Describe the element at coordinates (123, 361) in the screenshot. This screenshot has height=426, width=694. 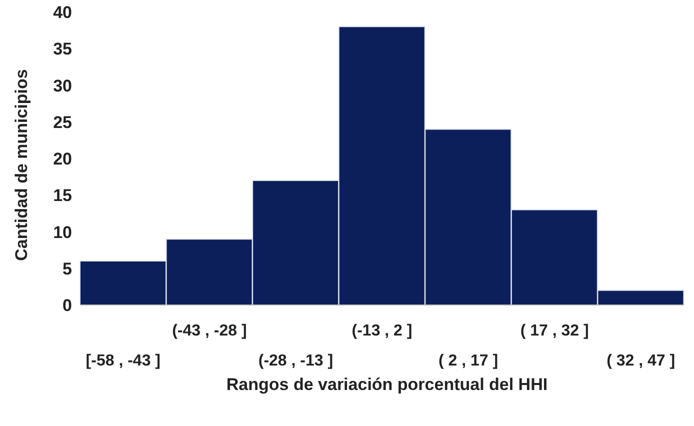
I see `x-tick-label: [-58 , -43 ]` at that location.